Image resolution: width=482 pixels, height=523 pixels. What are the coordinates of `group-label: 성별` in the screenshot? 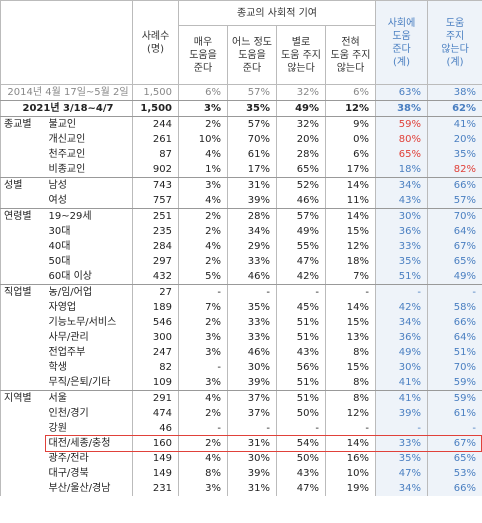 It's located at (23, 185).